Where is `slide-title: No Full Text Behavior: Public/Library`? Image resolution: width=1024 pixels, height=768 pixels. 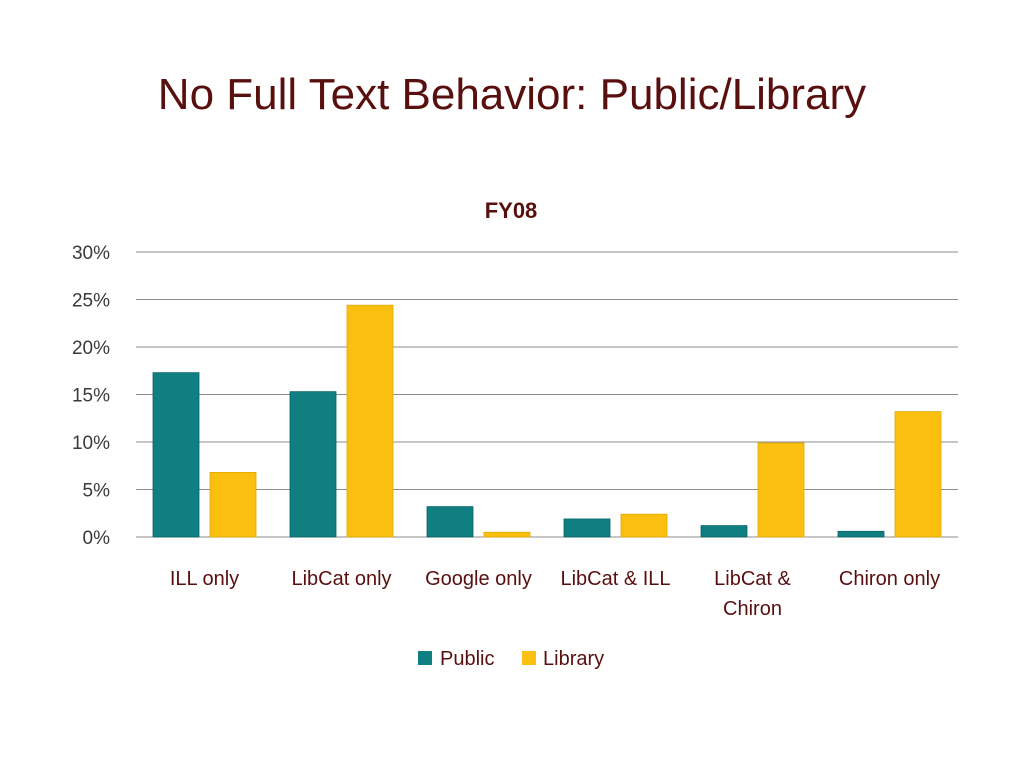 slide-title: No Full Text Behavior: Public/Library is located at coordinates (512, 94).